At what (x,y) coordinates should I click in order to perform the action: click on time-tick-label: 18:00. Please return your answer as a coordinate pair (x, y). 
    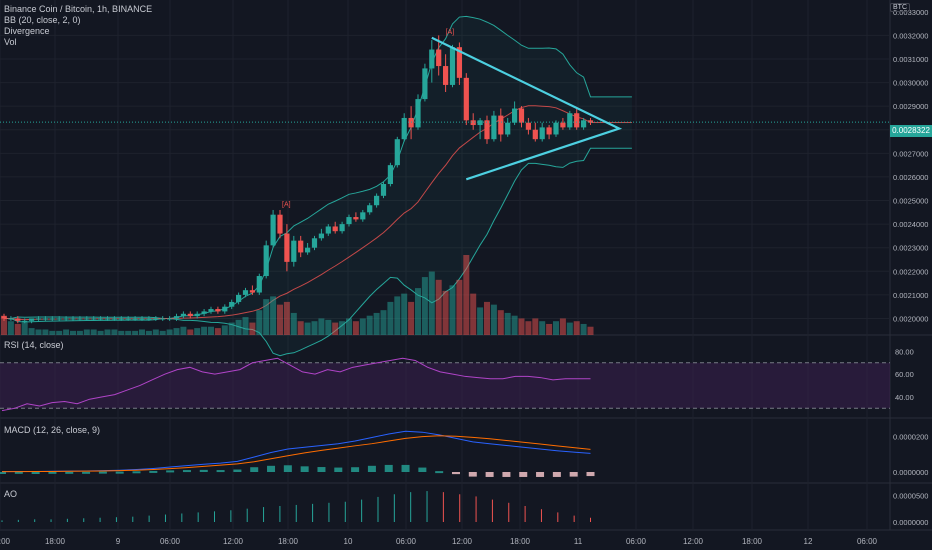
    Looking at the image, I should click on (520, 541).